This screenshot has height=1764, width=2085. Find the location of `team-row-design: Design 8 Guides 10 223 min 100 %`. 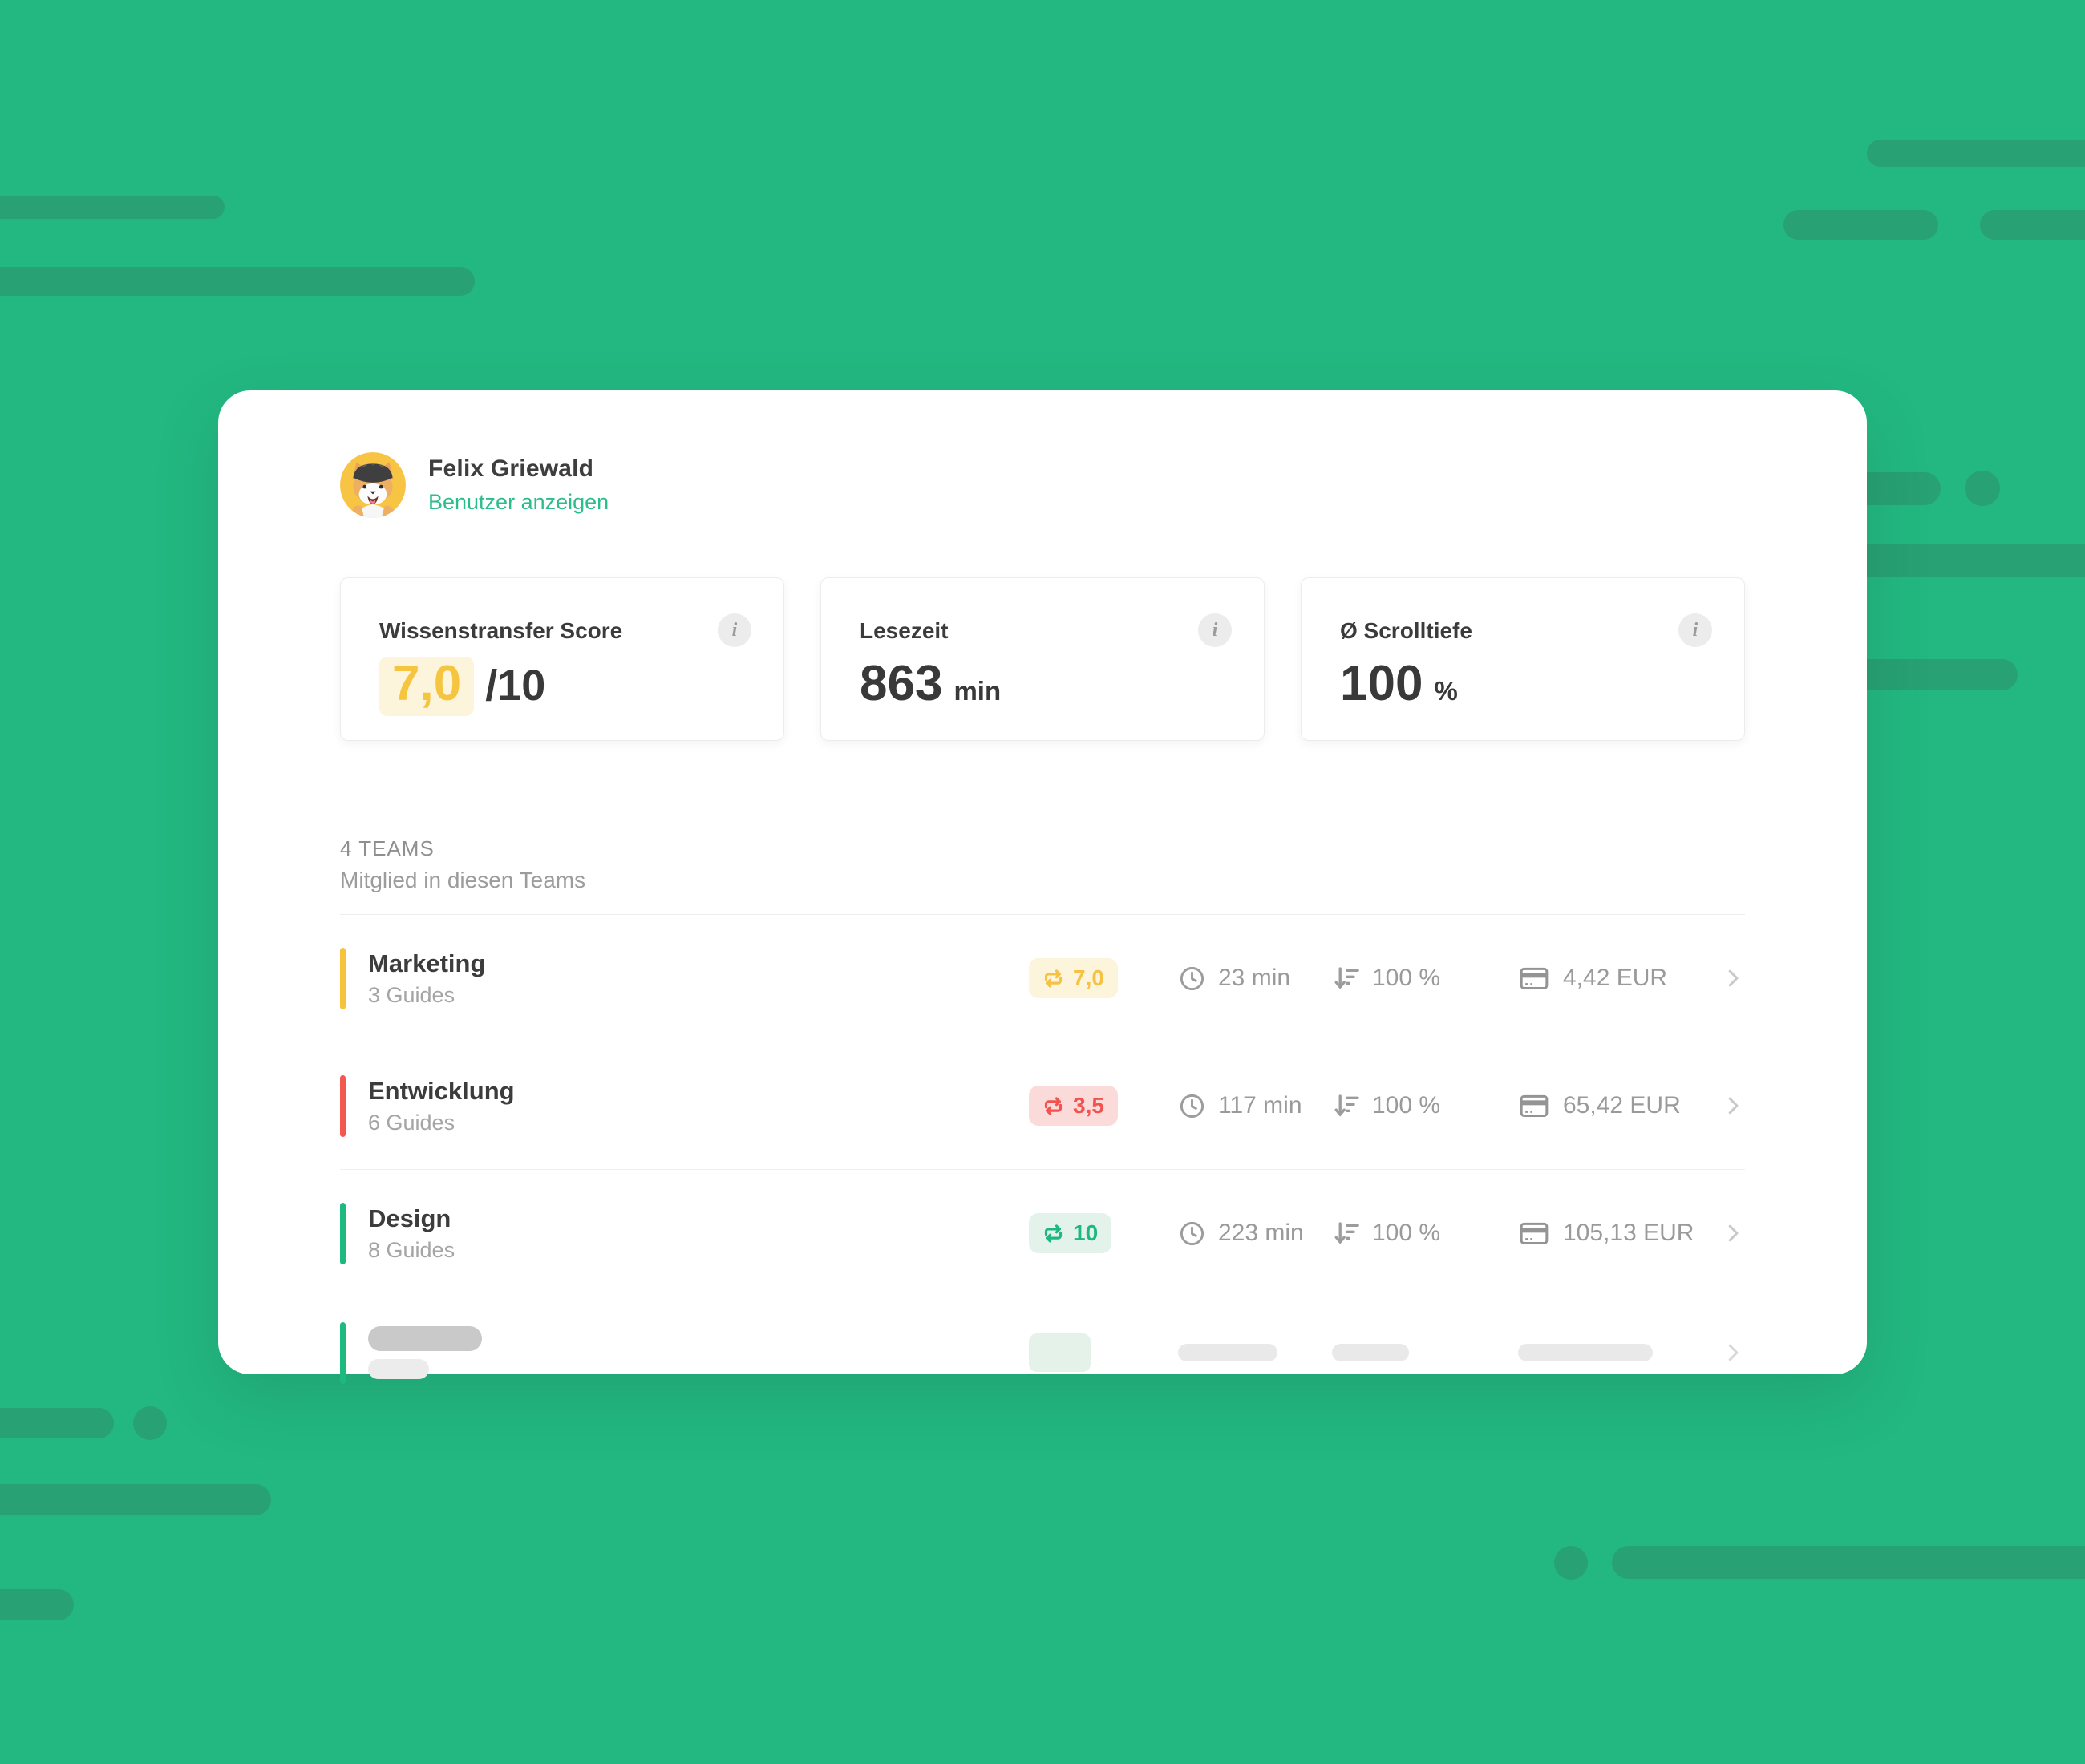

team-row-design: Design 8 Guides 10 223 min 100 % is located at coordinates (1042, 1233).